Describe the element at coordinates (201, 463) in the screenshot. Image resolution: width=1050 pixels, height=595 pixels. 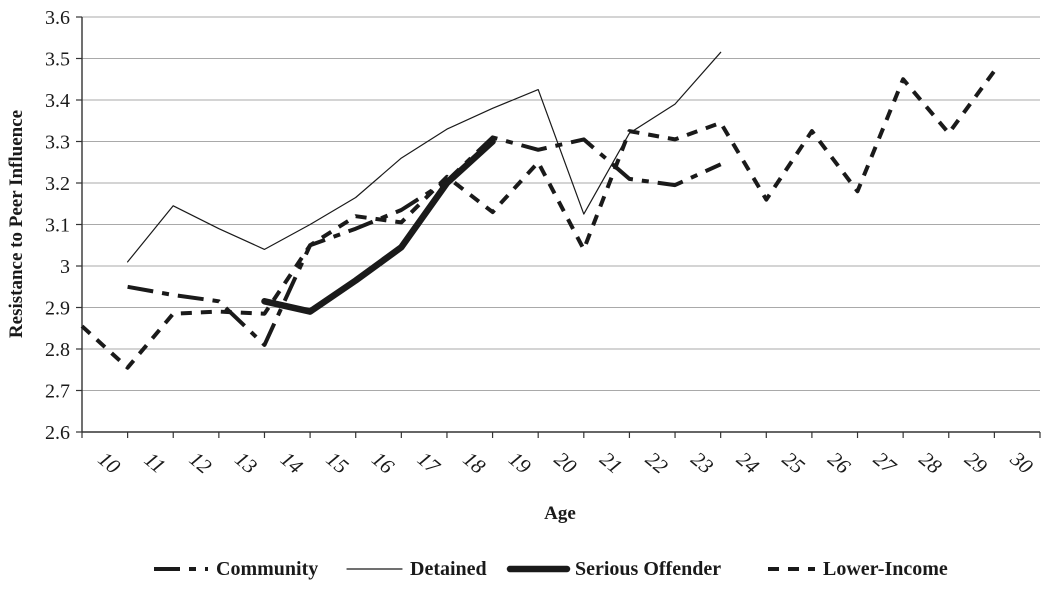
I see `x-tick-label: 12` at that location.